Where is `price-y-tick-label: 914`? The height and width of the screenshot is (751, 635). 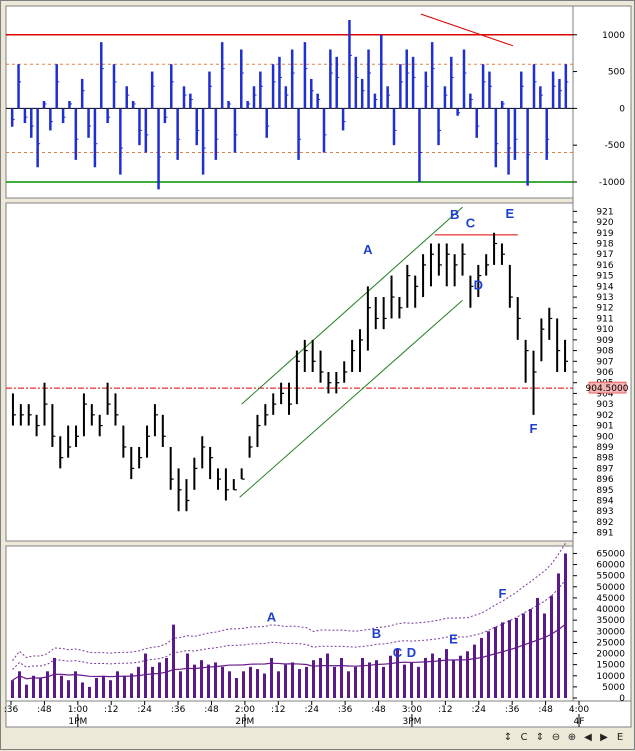 price-y-tick-label: 914 is located at coordinates (604, 287).